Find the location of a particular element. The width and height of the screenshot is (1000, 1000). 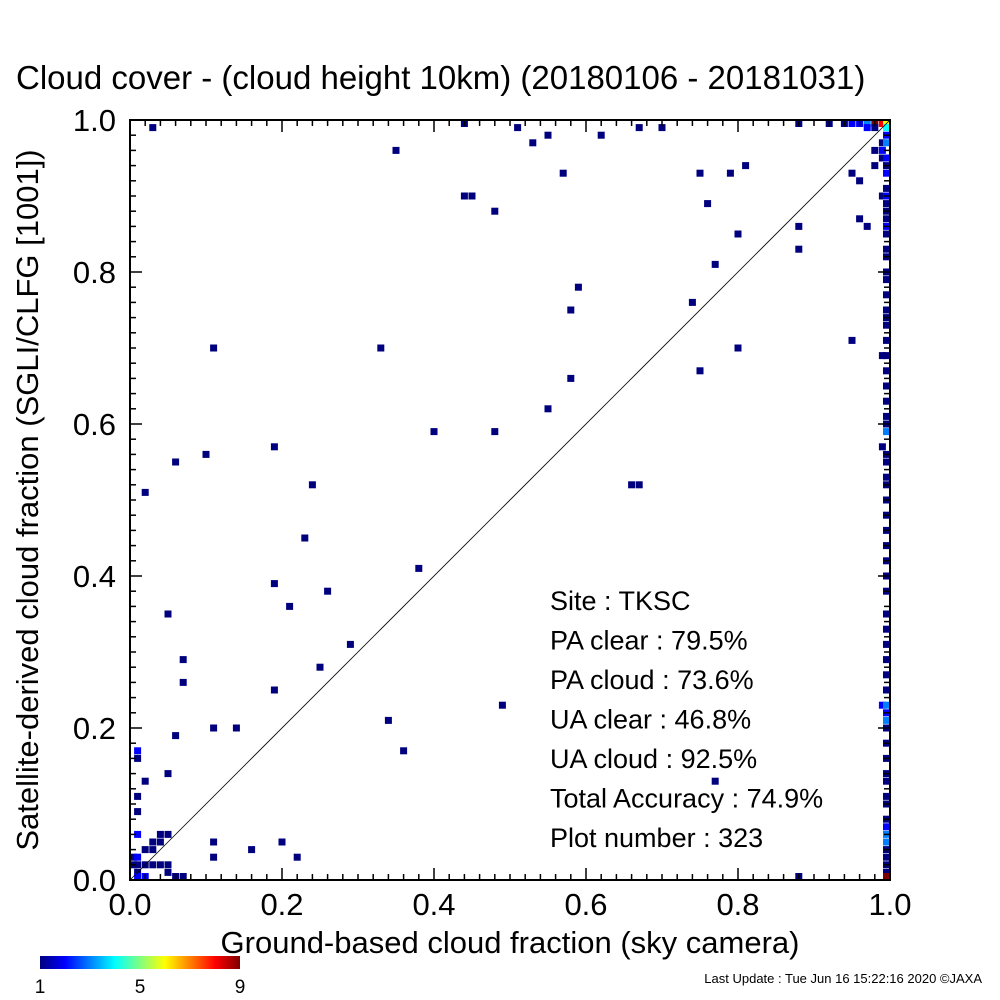

x-tick-label: 1.0 is located at coordinates (889, 904).